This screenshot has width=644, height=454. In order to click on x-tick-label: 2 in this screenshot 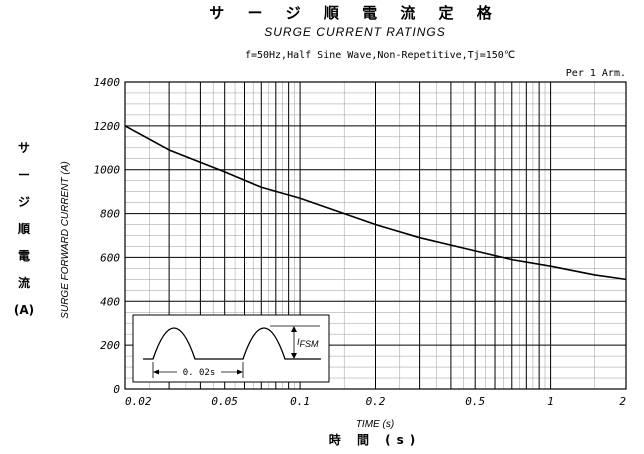, I will do `click(622, 401)`.